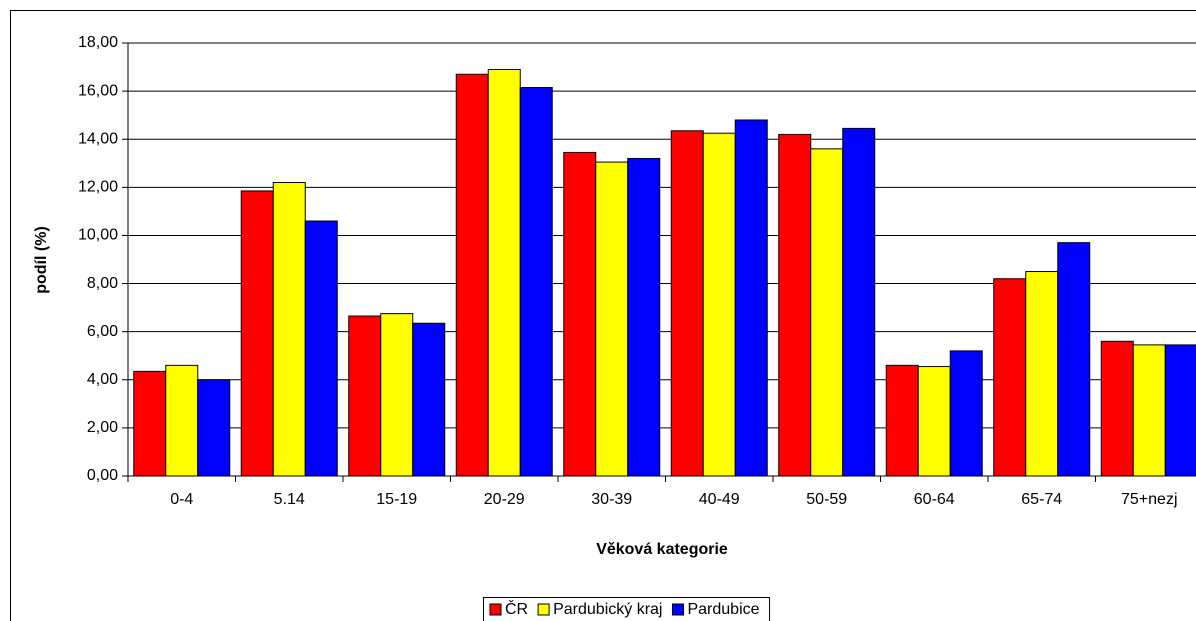 The height and width of the screenshot is (621, 1196). What do you see at coordinates (102, 475) in the screenshot?
I see `y-tick-label: 0,00` at bounding box center [102, 475].